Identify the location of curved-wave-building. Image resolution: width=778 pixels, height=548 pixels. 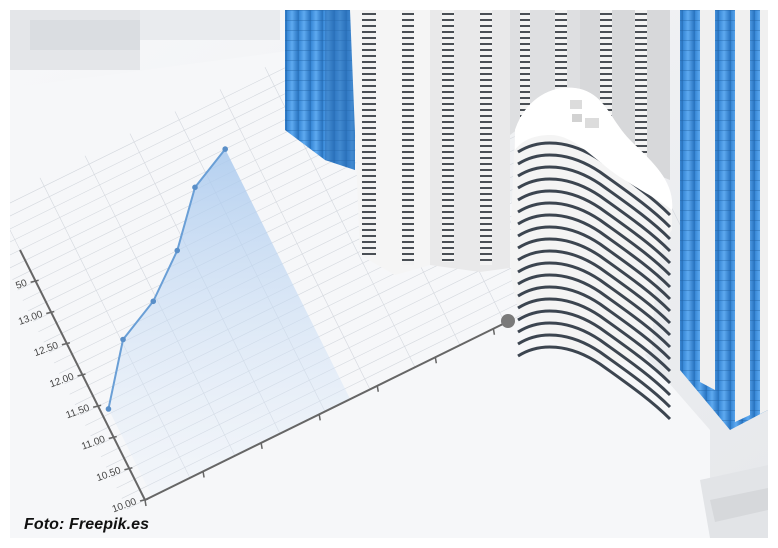
(591, 254).